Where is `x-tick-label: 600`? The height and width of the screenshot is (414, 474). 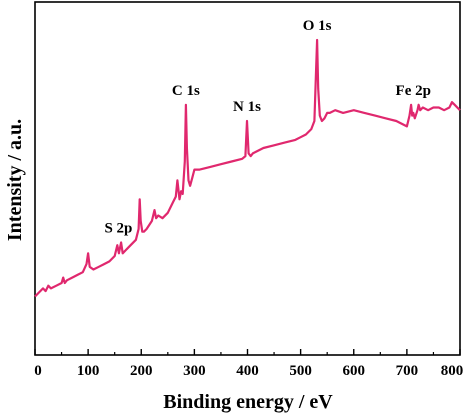
x-tick-label: 600 is located at coordinates (354, 371).